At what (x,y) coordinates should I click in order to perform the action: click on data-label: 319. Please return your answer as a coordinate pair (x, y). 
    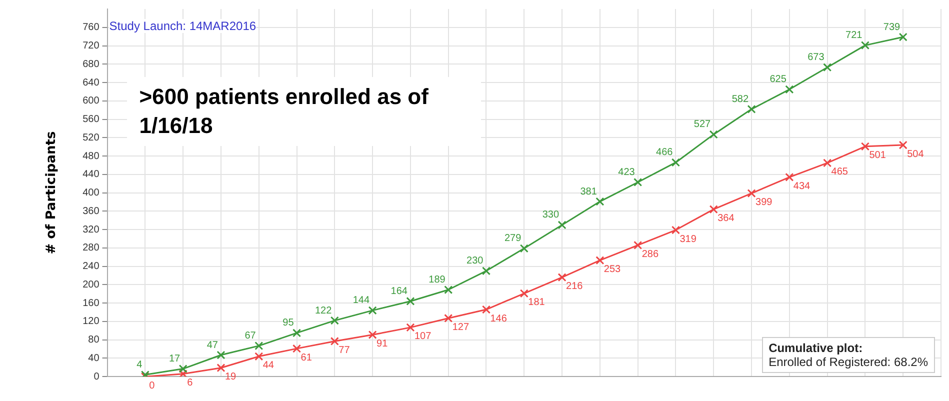
    Looking at the image, I should click on (688, 239).